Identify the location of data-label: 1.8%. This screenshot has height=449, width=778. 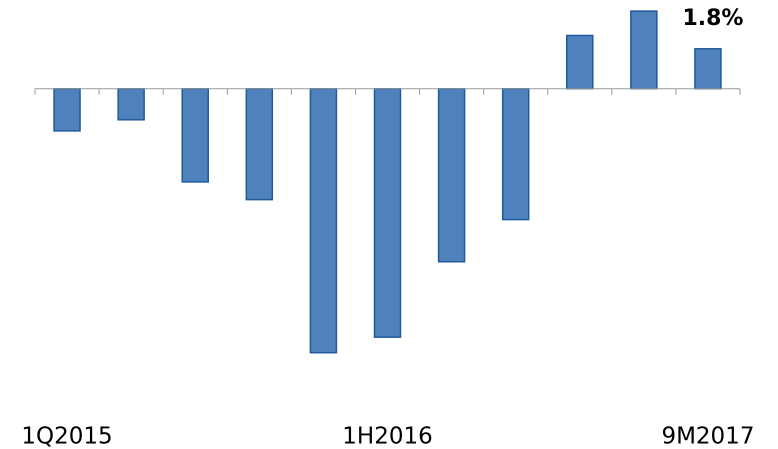
(712, 18).